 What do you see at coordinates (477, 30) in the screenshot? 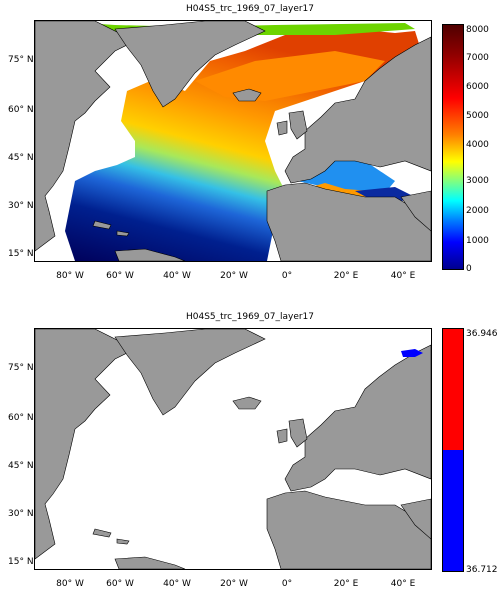
I see `colorbar-tick-label: 8000` at bounding box center [477, 30].